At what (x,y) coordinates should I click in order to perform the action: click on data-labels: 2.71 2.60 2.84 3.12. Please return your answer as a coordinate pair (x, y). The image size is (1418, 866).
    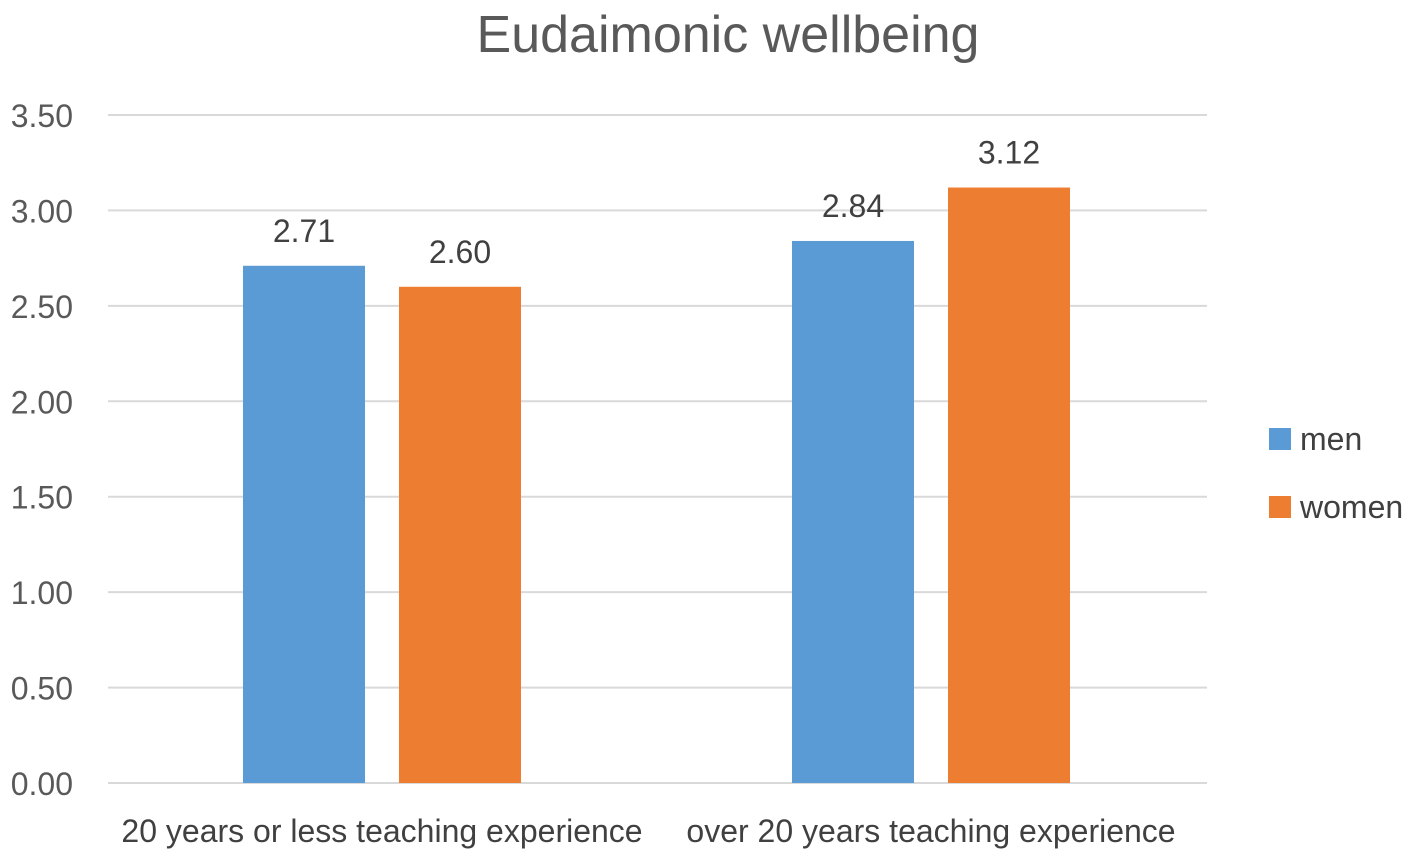
    Looking at the image, I should click on (656, 202).